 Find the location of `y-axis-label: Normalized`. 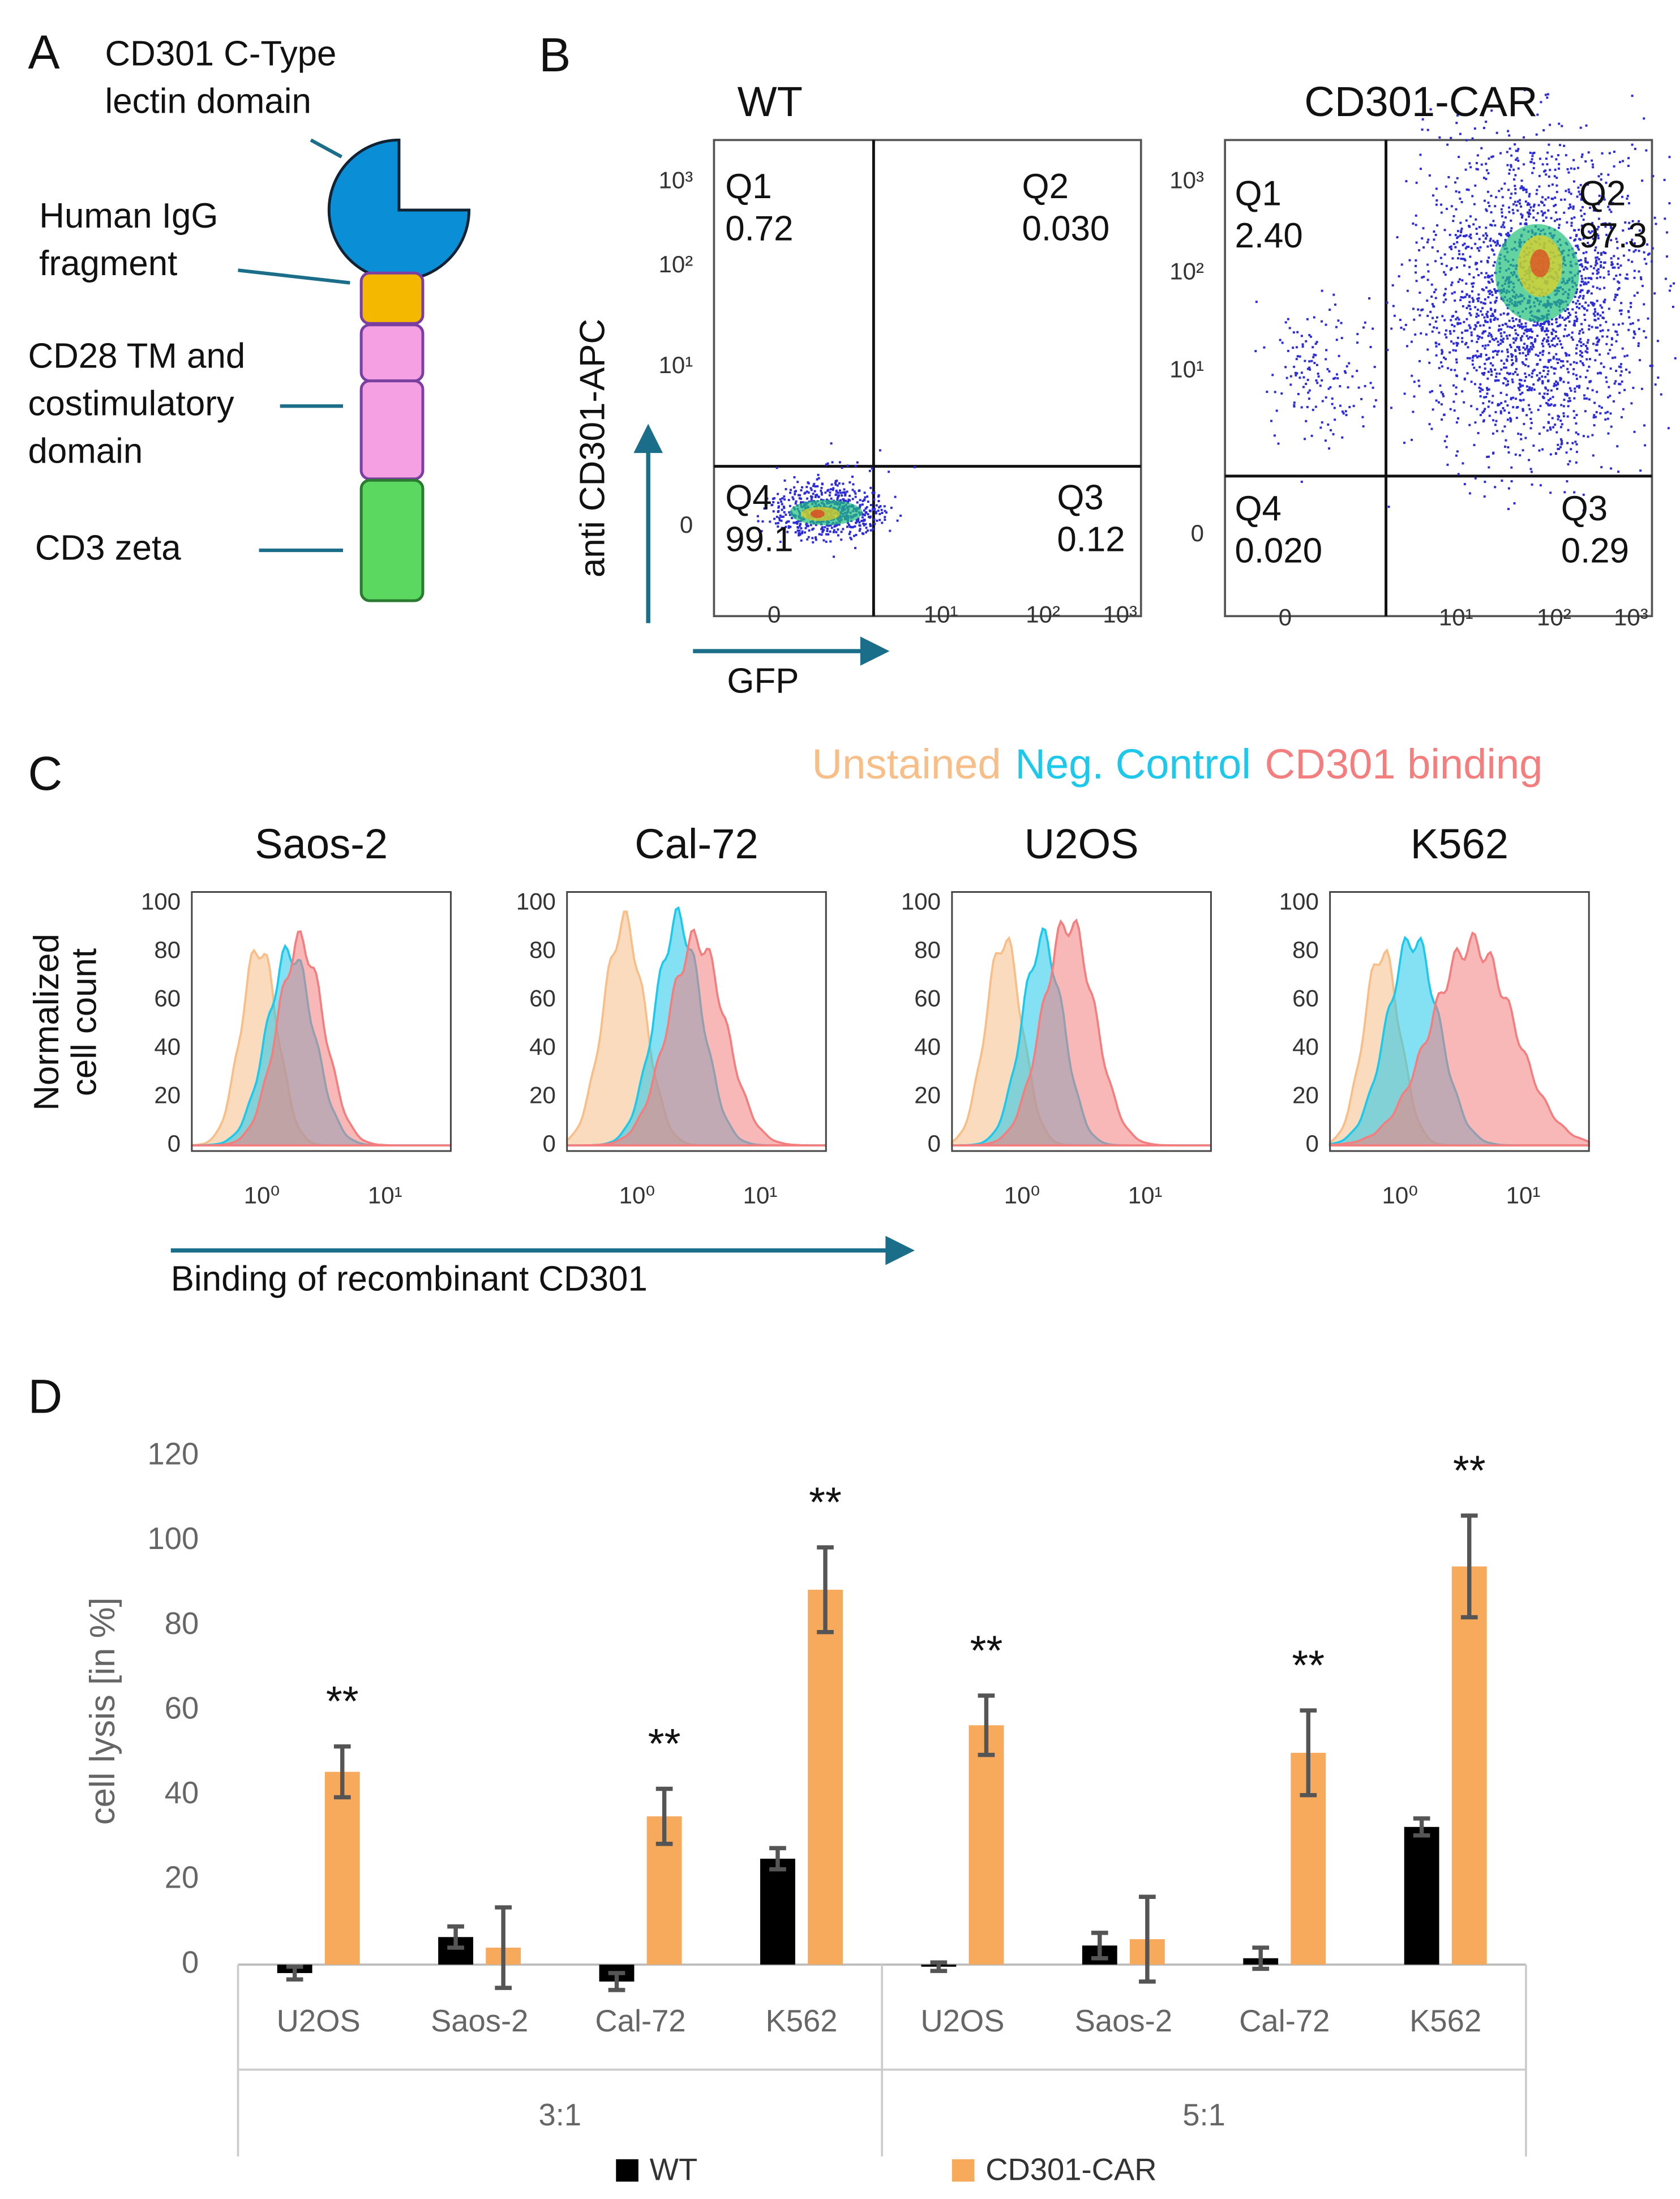

y-axis-label: Normalized is located at coordinates (46, 1023).